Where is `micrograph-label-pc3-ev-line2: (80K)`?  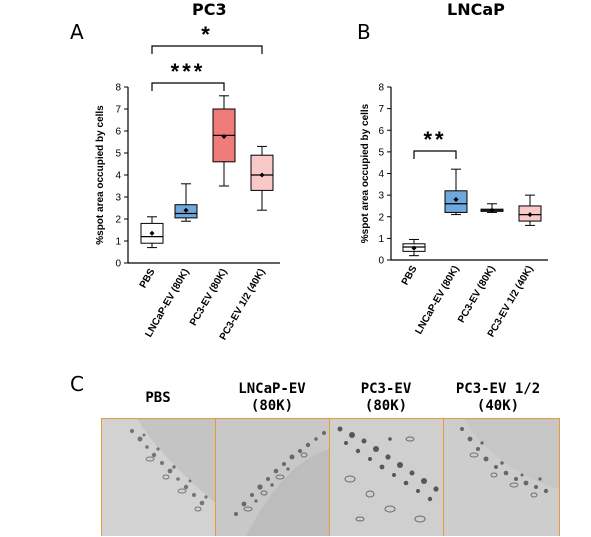
micrograph-label-pc3-ev-line2: (80K) is located at coordinates (386, 406).